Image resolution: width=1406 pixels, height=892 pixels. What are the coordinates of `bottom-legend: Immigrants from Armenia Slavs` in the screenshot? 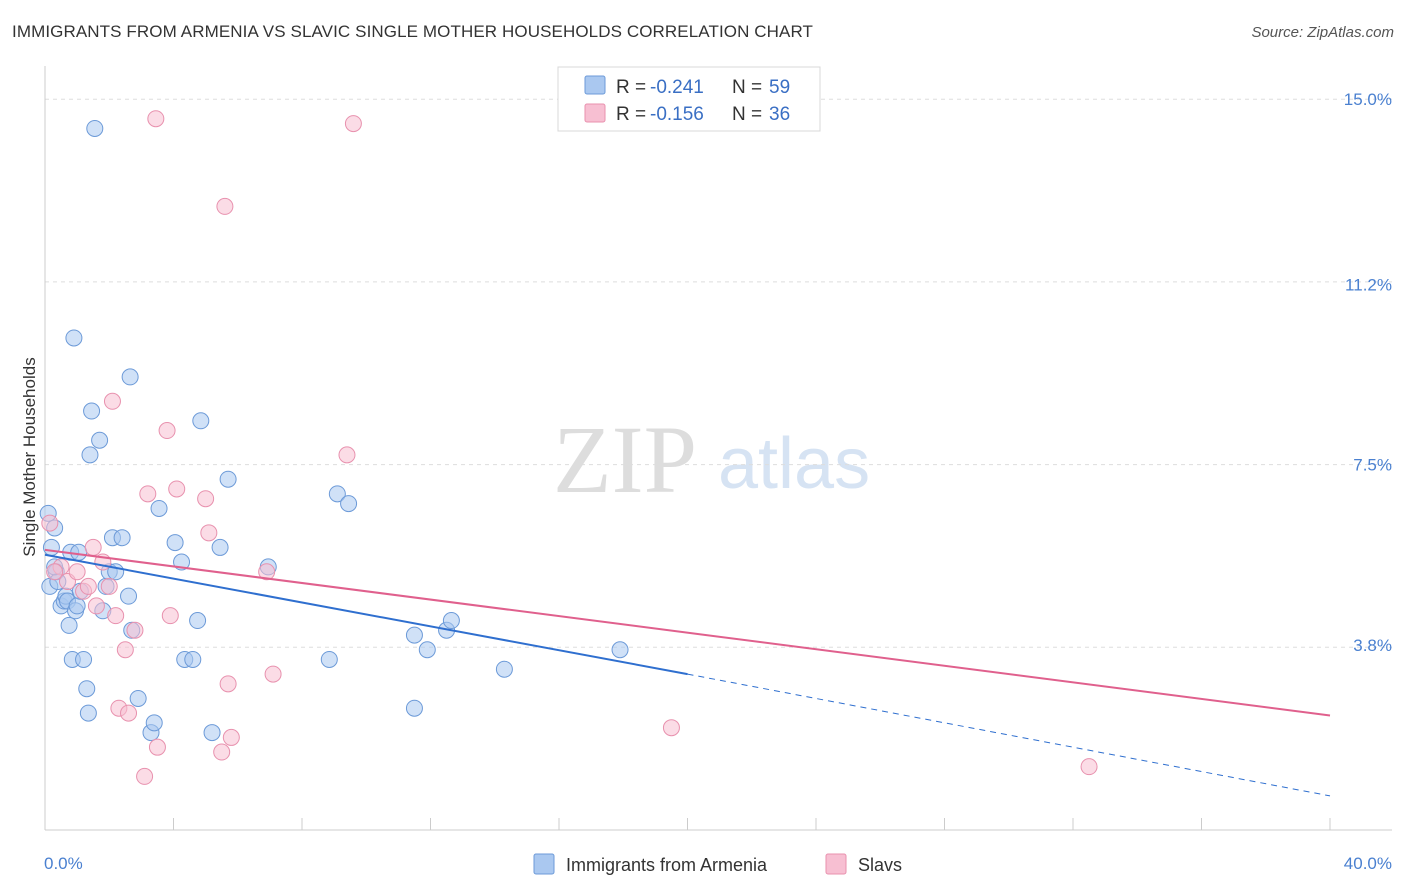 It's located at (717, 864).